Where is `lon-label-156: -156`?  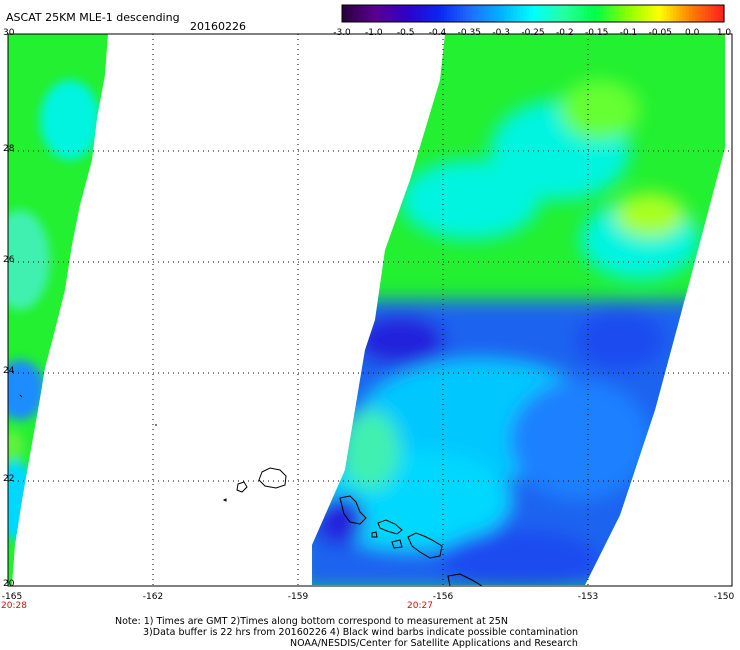
lon-label-156: -156 is located at coordinates (443, 597).